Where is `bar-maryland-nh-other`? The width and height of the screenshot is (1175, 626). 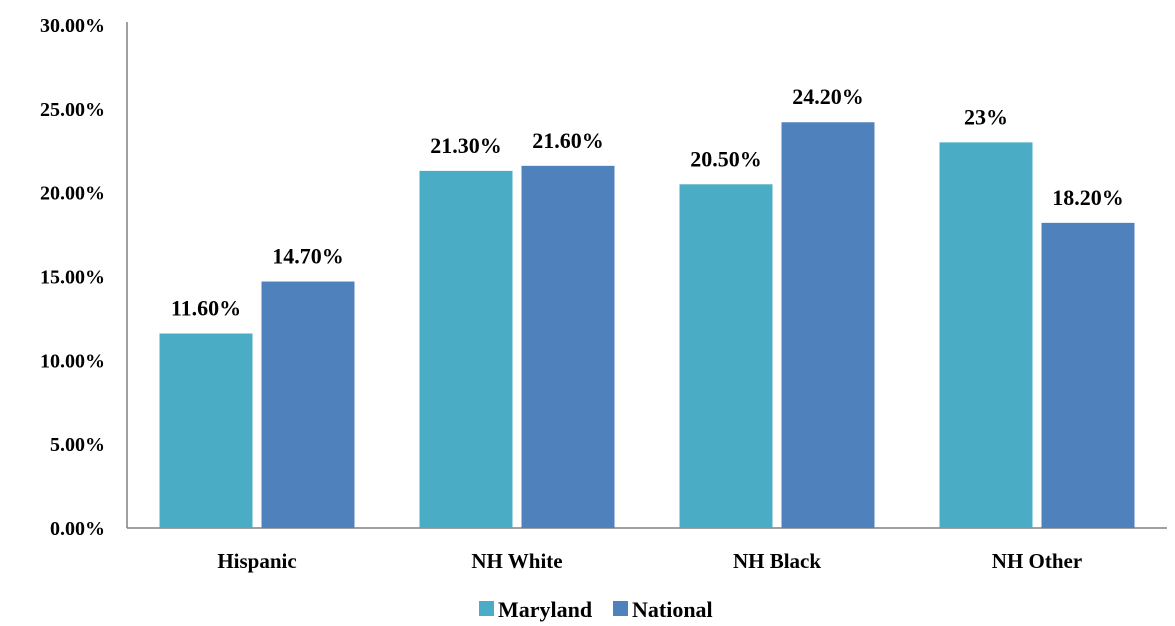 bar-maryland-nh-other is located at coordinates (986, 335).